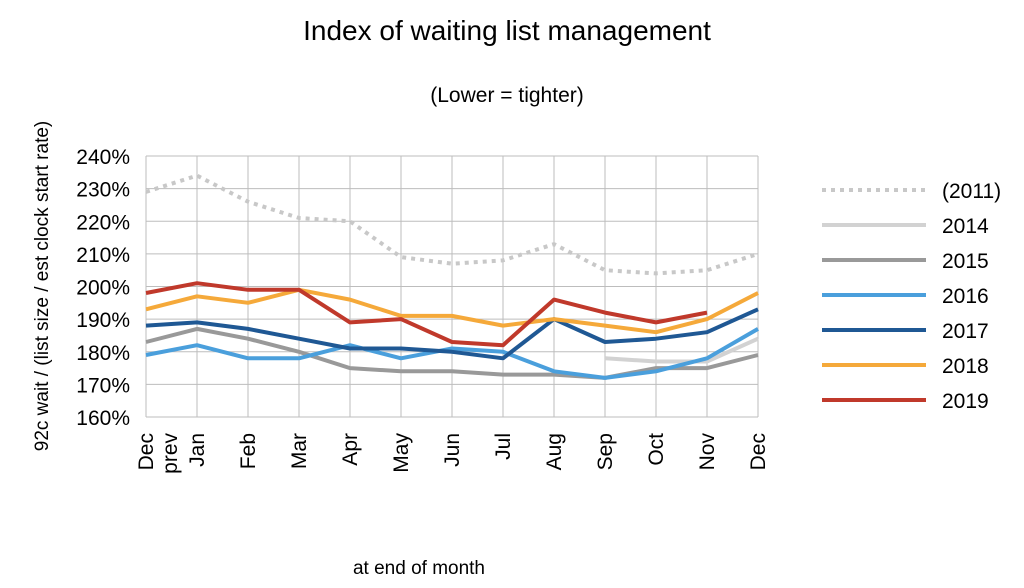 Image resolution: width=1024 pixels, height=588 pixels. Describe the element at coordinates (965, 261) in the screenshot. I see `legend-label: 2015` at that location.